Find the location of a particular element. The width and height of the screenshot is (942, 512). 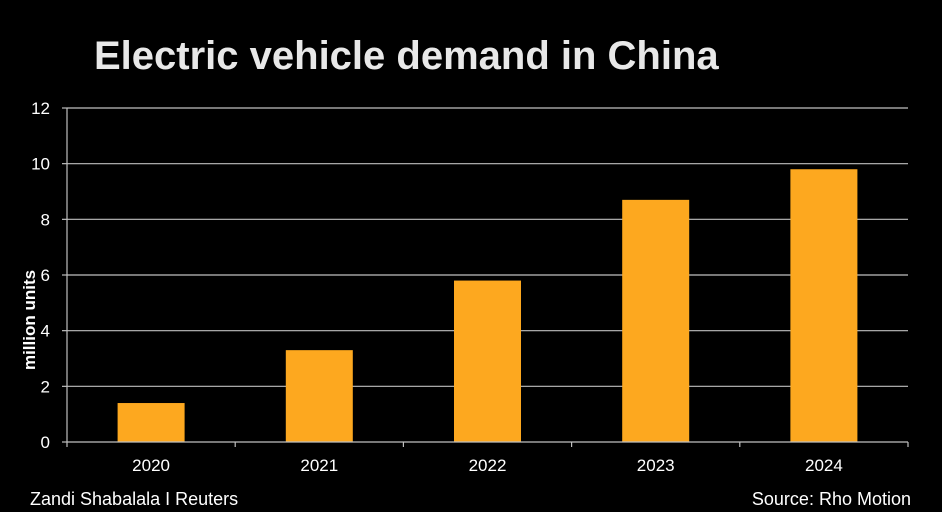

y-tick-label: 0 is located at coordinates (45, 442).